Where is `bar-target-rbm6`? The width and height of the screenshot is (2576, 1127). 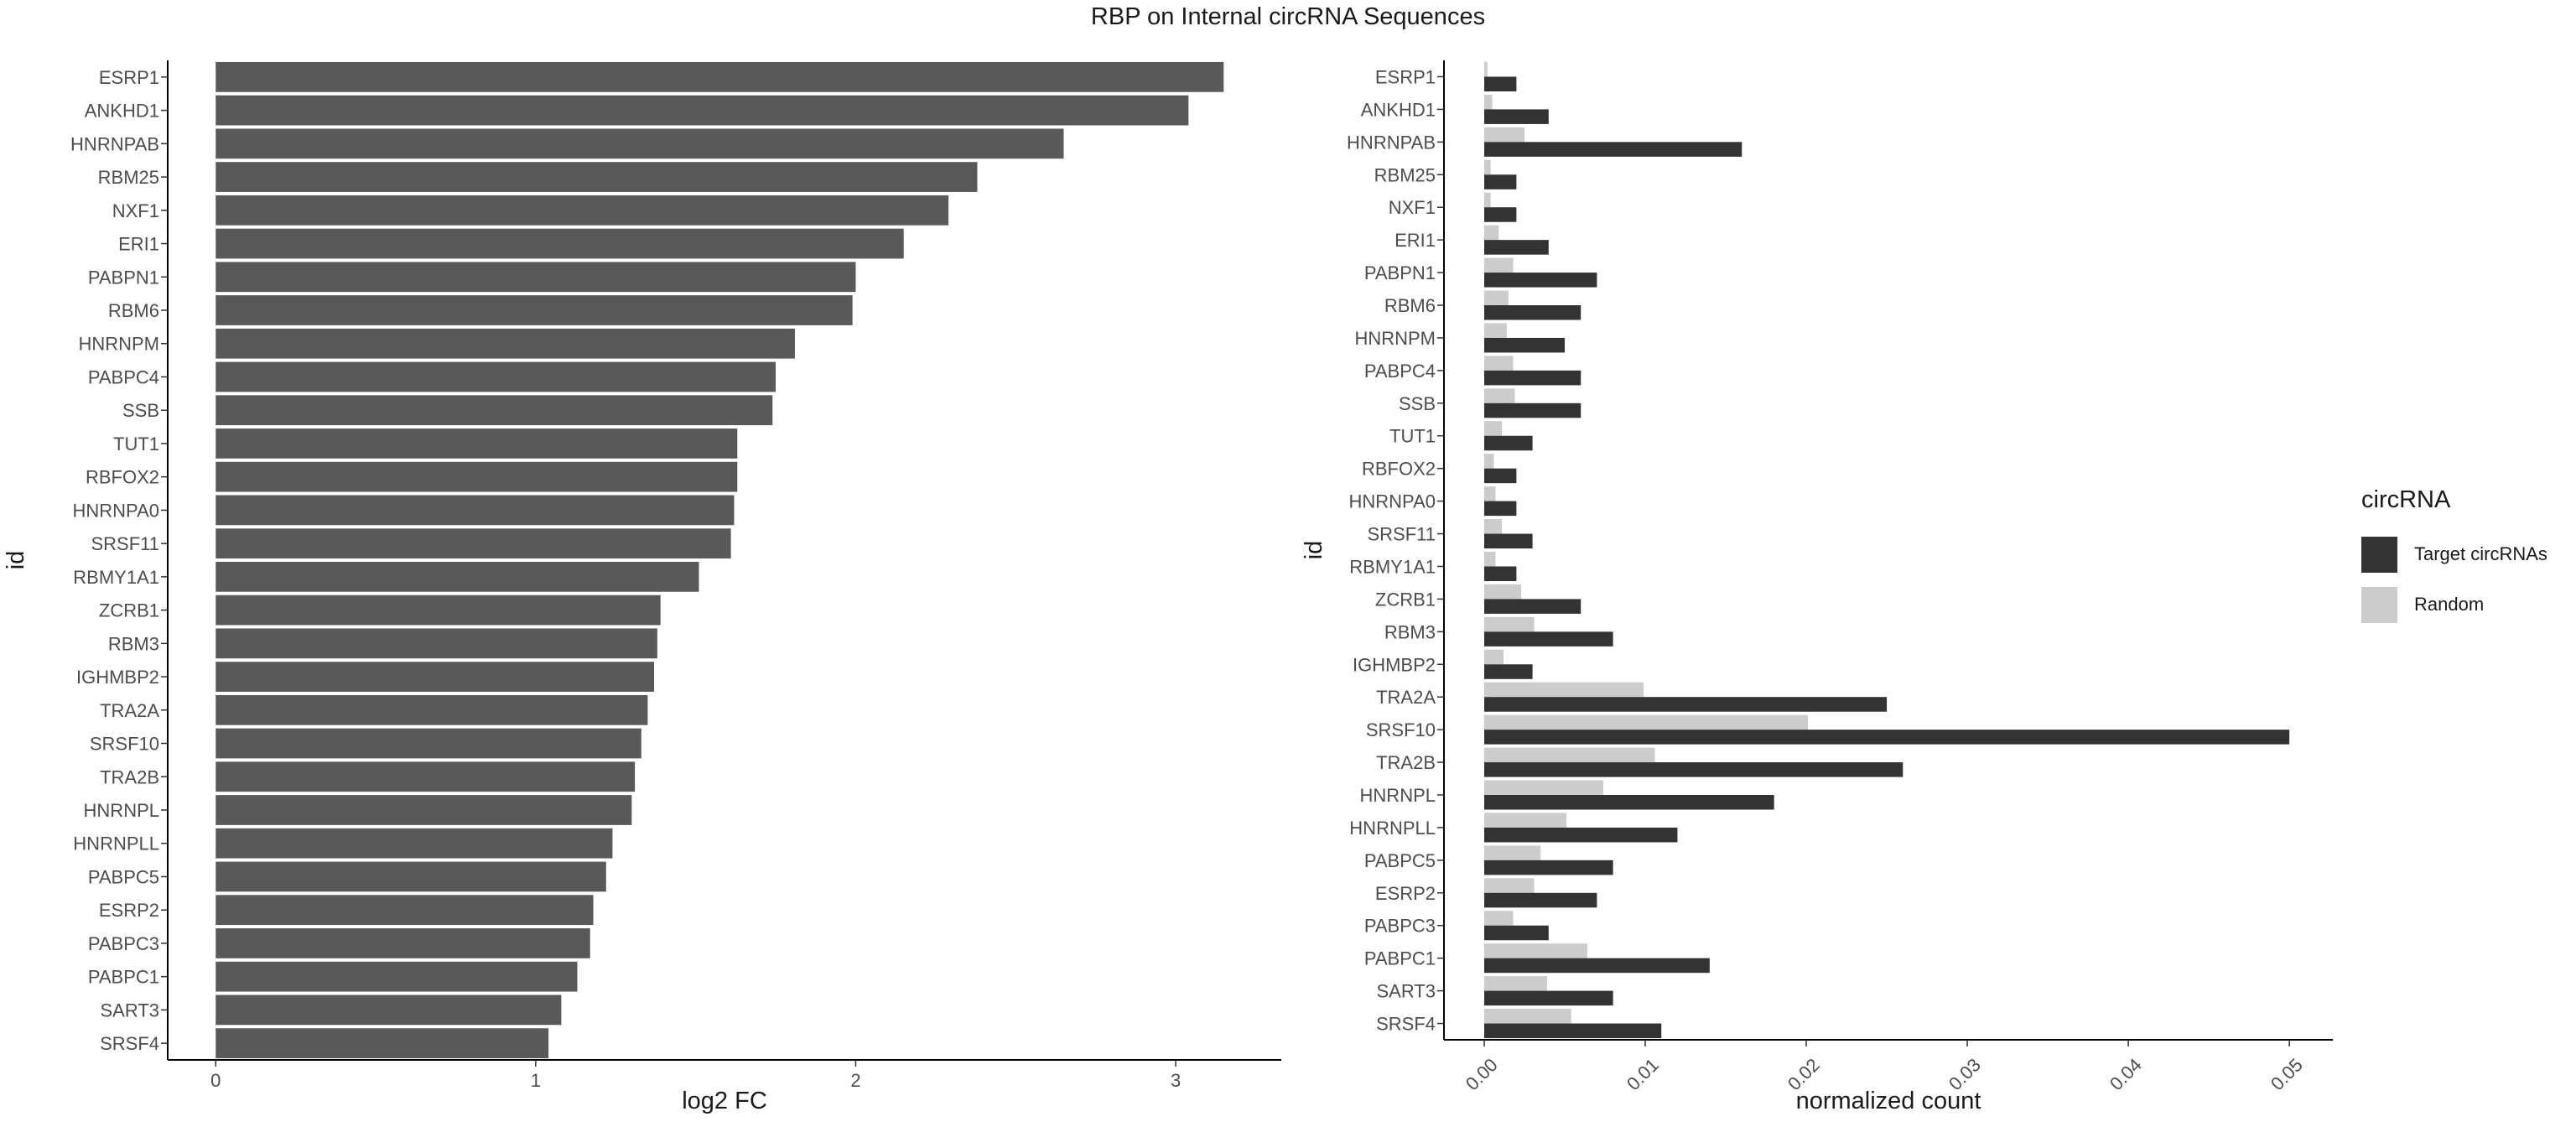
bar-target-rbm6 is located at coordinates (1532, 312).